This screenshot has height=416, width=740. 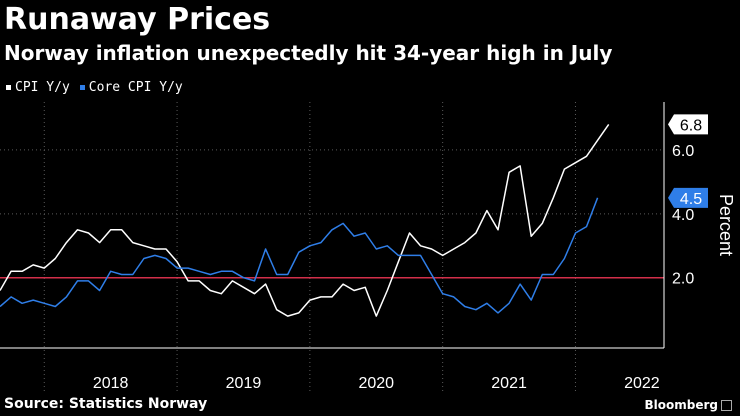 I want to click on x-tick-label: 2021, so click(x=509, y=383).